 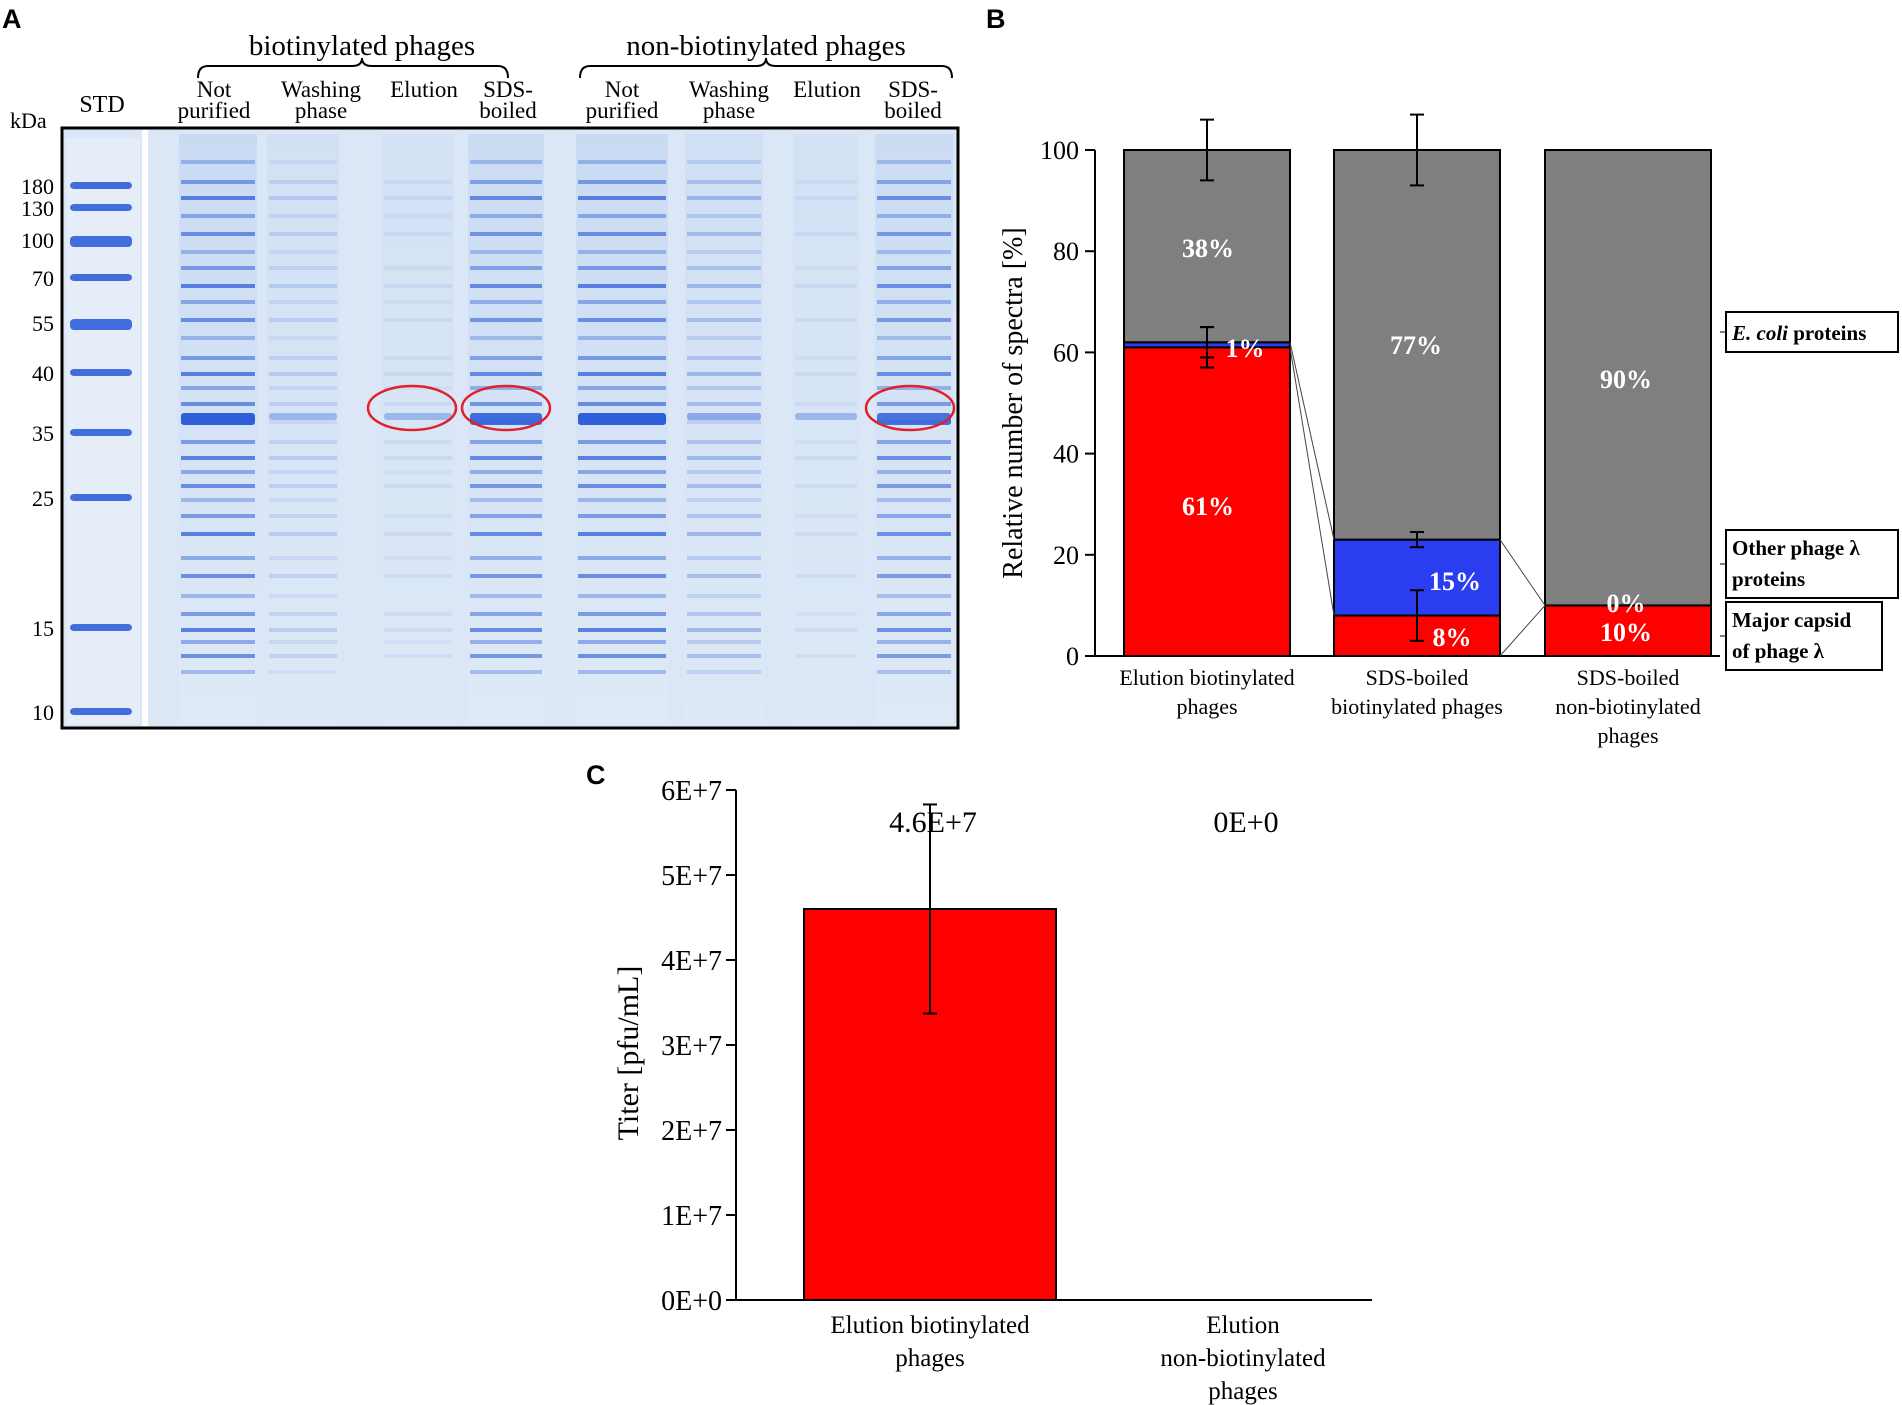 I want to click on lane-label-line1: Elution, so click(x=827, y=89).